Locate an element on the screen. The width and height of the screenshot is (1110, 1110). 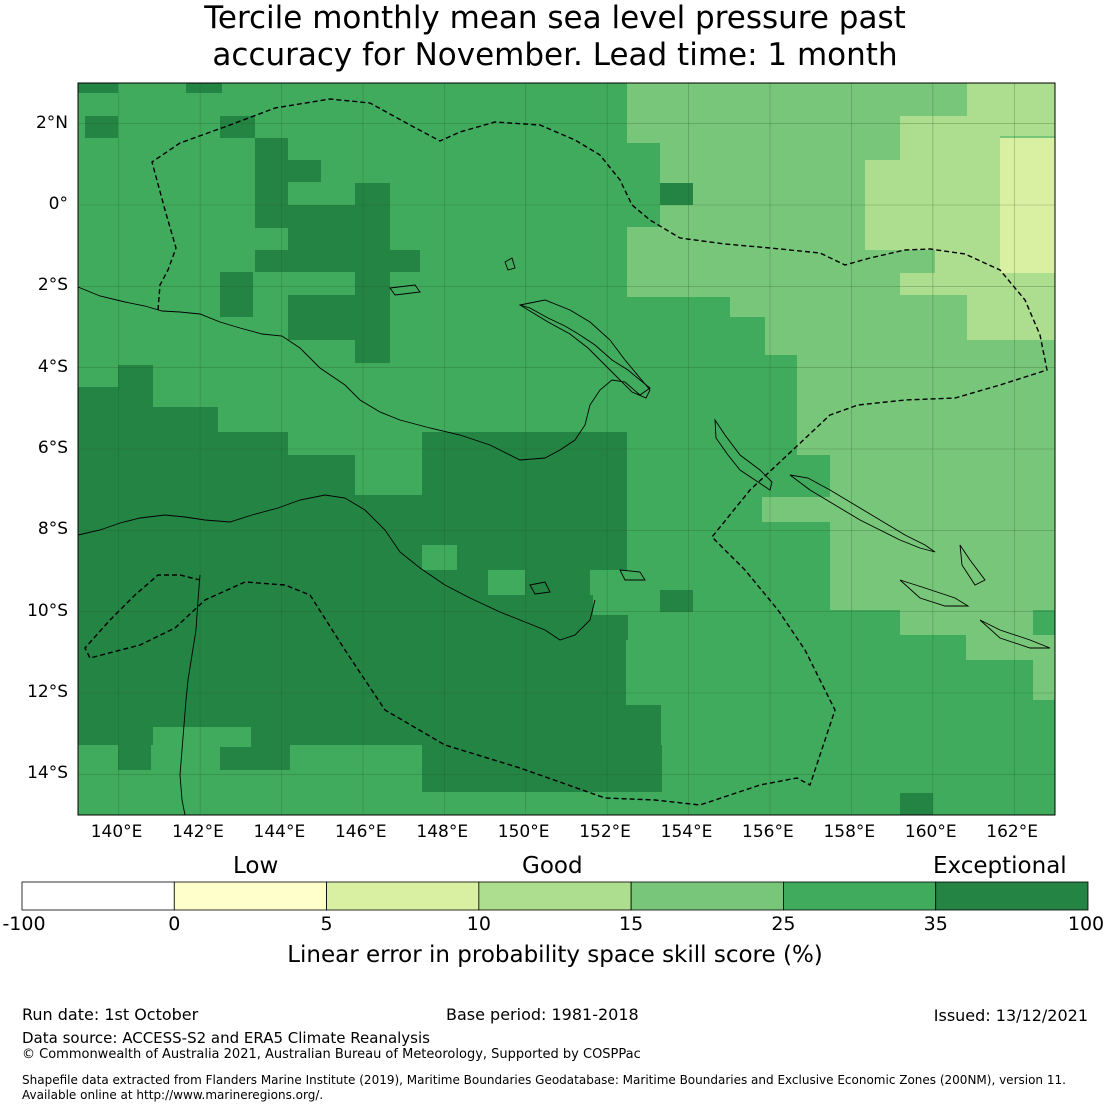
colorbar is located at coordinates (555, 896).